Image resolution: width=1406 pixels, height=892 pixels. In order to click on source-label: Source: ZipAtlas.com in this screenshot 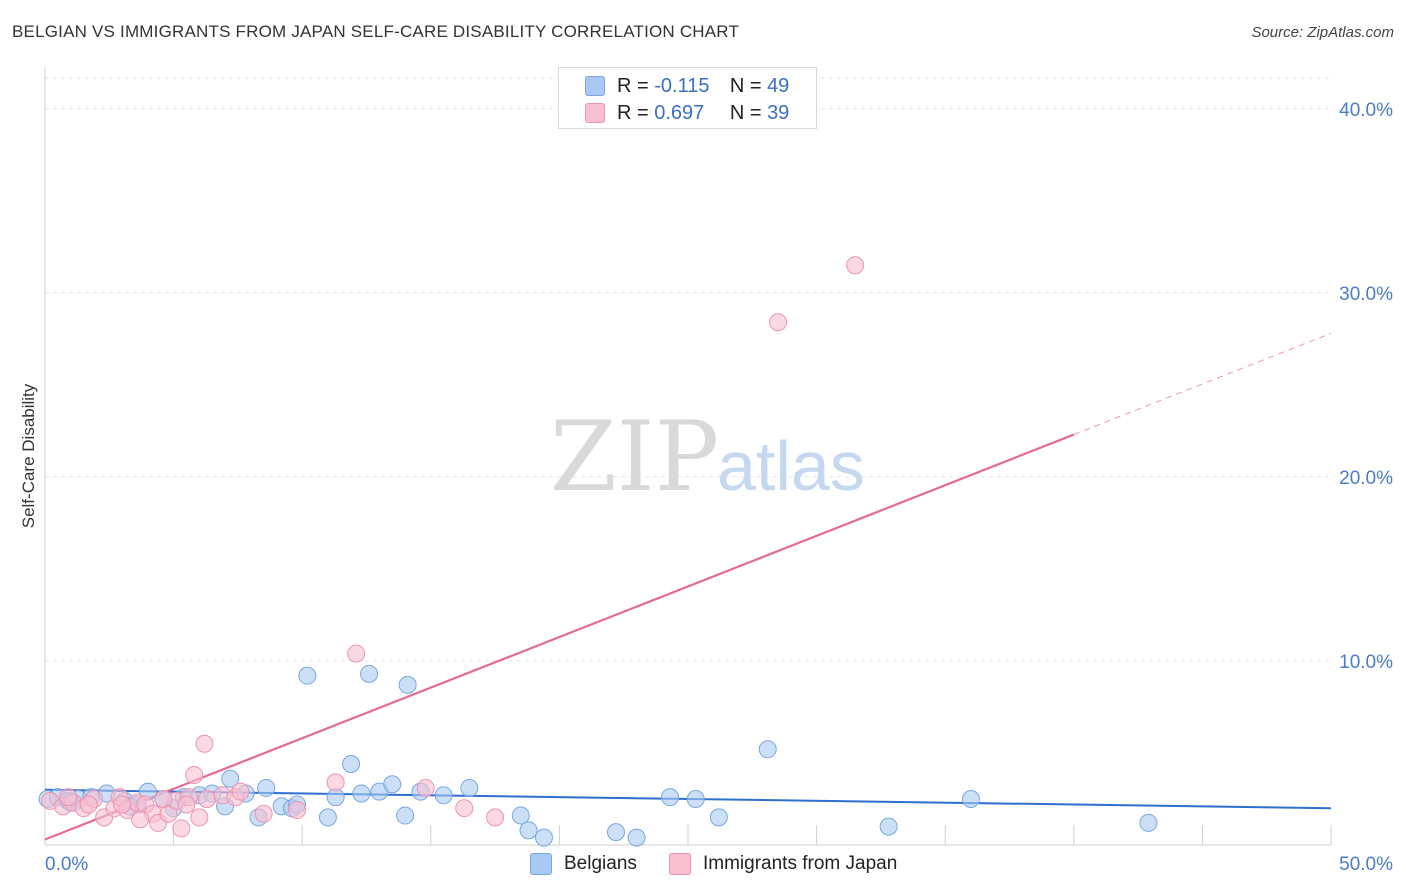, I will do `click(1322, 32)`.